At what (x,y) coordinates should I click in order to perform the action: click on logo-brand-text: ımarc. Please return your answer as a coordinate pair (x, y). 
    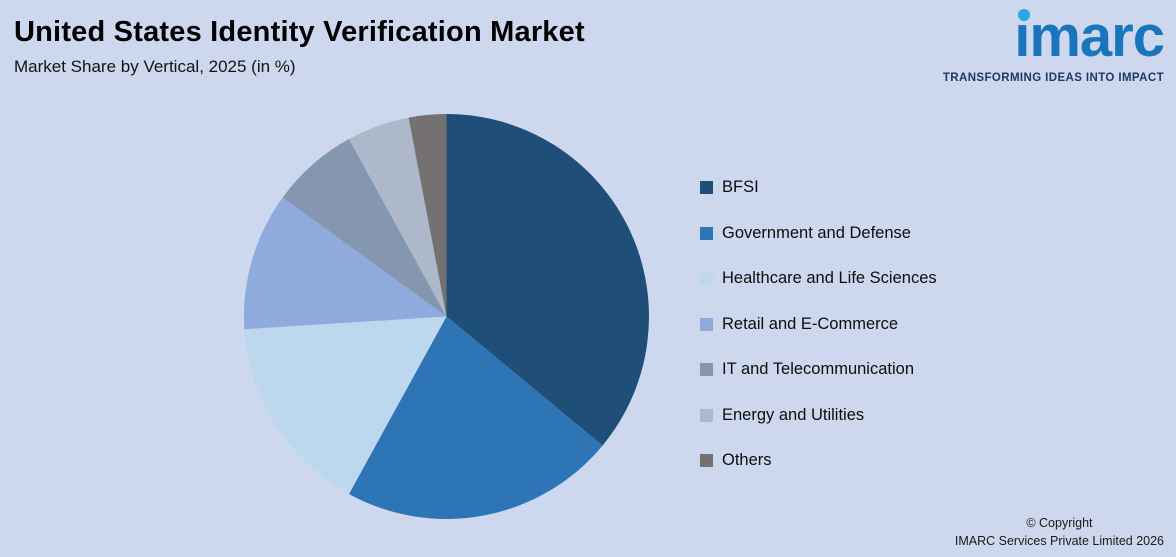
    Looking at the image, I should click on (1089, 36).